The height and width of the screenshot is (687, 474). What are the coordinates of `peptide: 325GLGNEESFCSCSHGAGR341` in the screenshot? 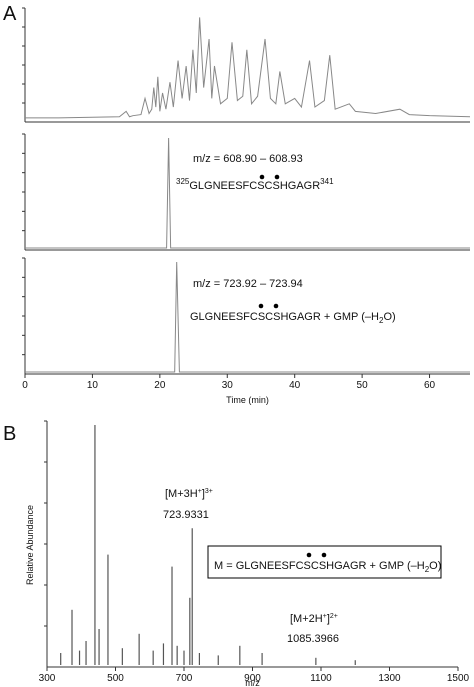 It's located at (255, 184).